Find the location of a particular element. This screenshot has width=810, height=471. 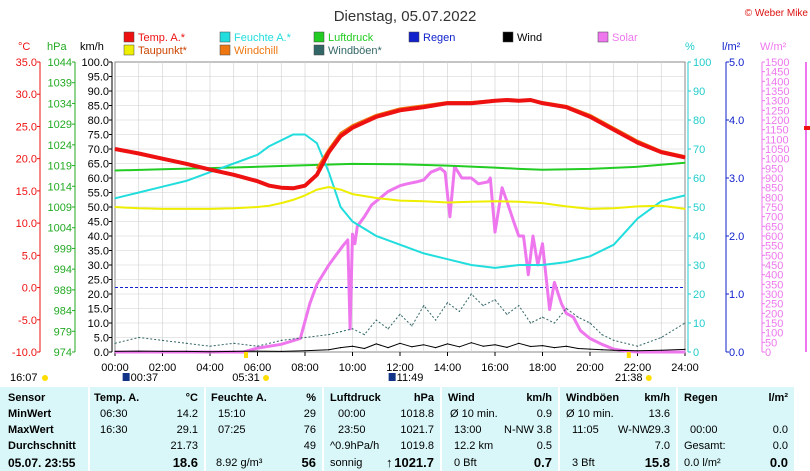

pressure-tick-label: 1014 is located at coordinates (60, 187).